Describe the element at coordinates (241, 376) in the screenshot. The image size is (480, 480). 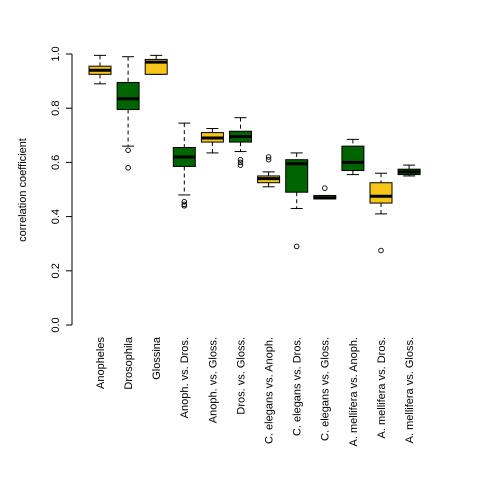
I see `x-tick-label: Dros. vs. Gloss.` at that location.